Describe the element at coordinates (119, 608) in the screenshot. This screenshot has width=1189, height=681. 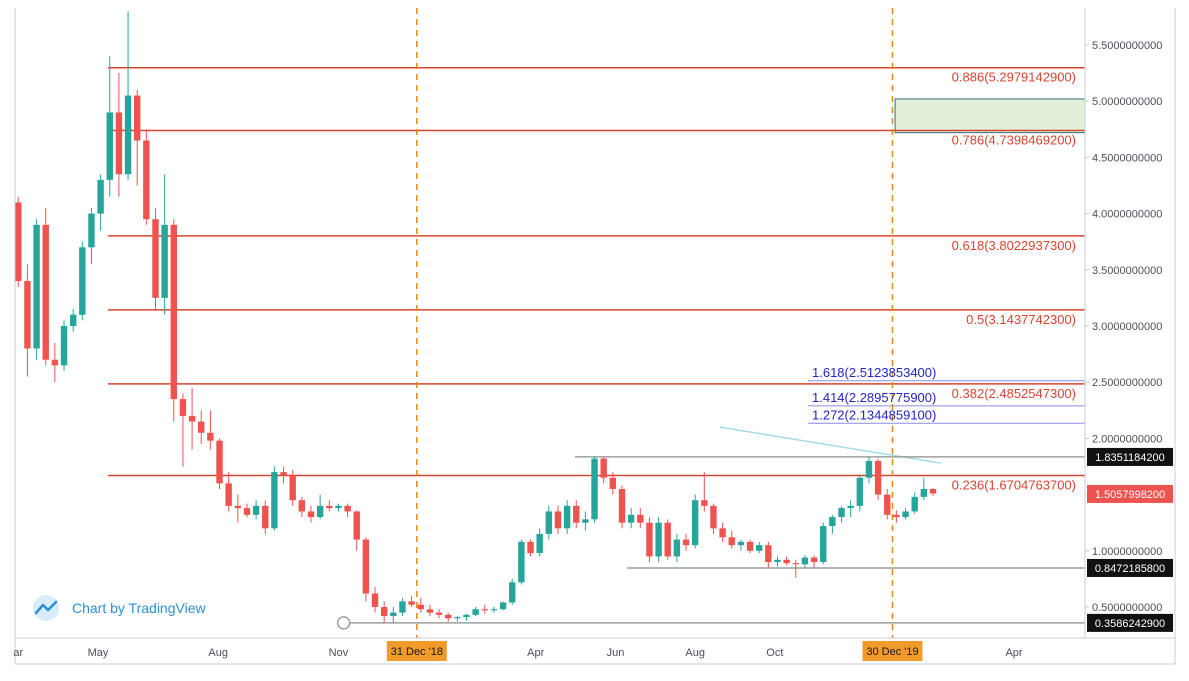
I see `watermark: Chart by TradingView` at that location.